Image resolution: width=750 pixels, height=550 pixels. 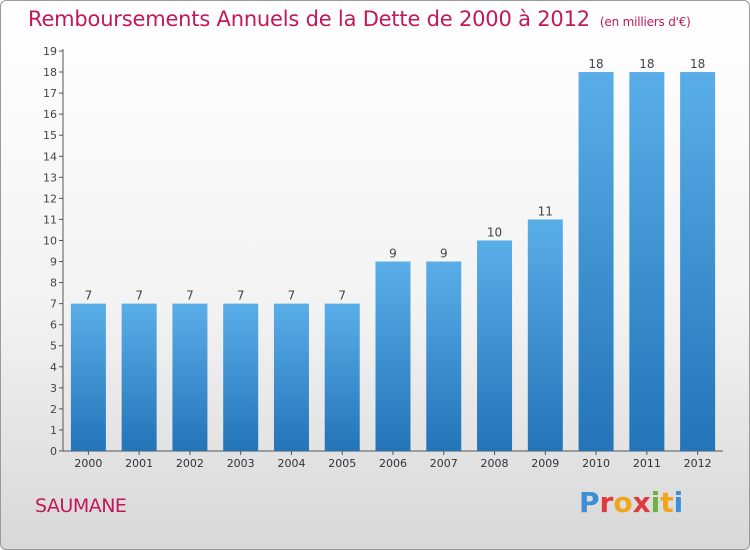 What do you see at coordinates (50, 72) in the screenshot?
I see `y-tick-label: 18` at bounding box center [50, 72].